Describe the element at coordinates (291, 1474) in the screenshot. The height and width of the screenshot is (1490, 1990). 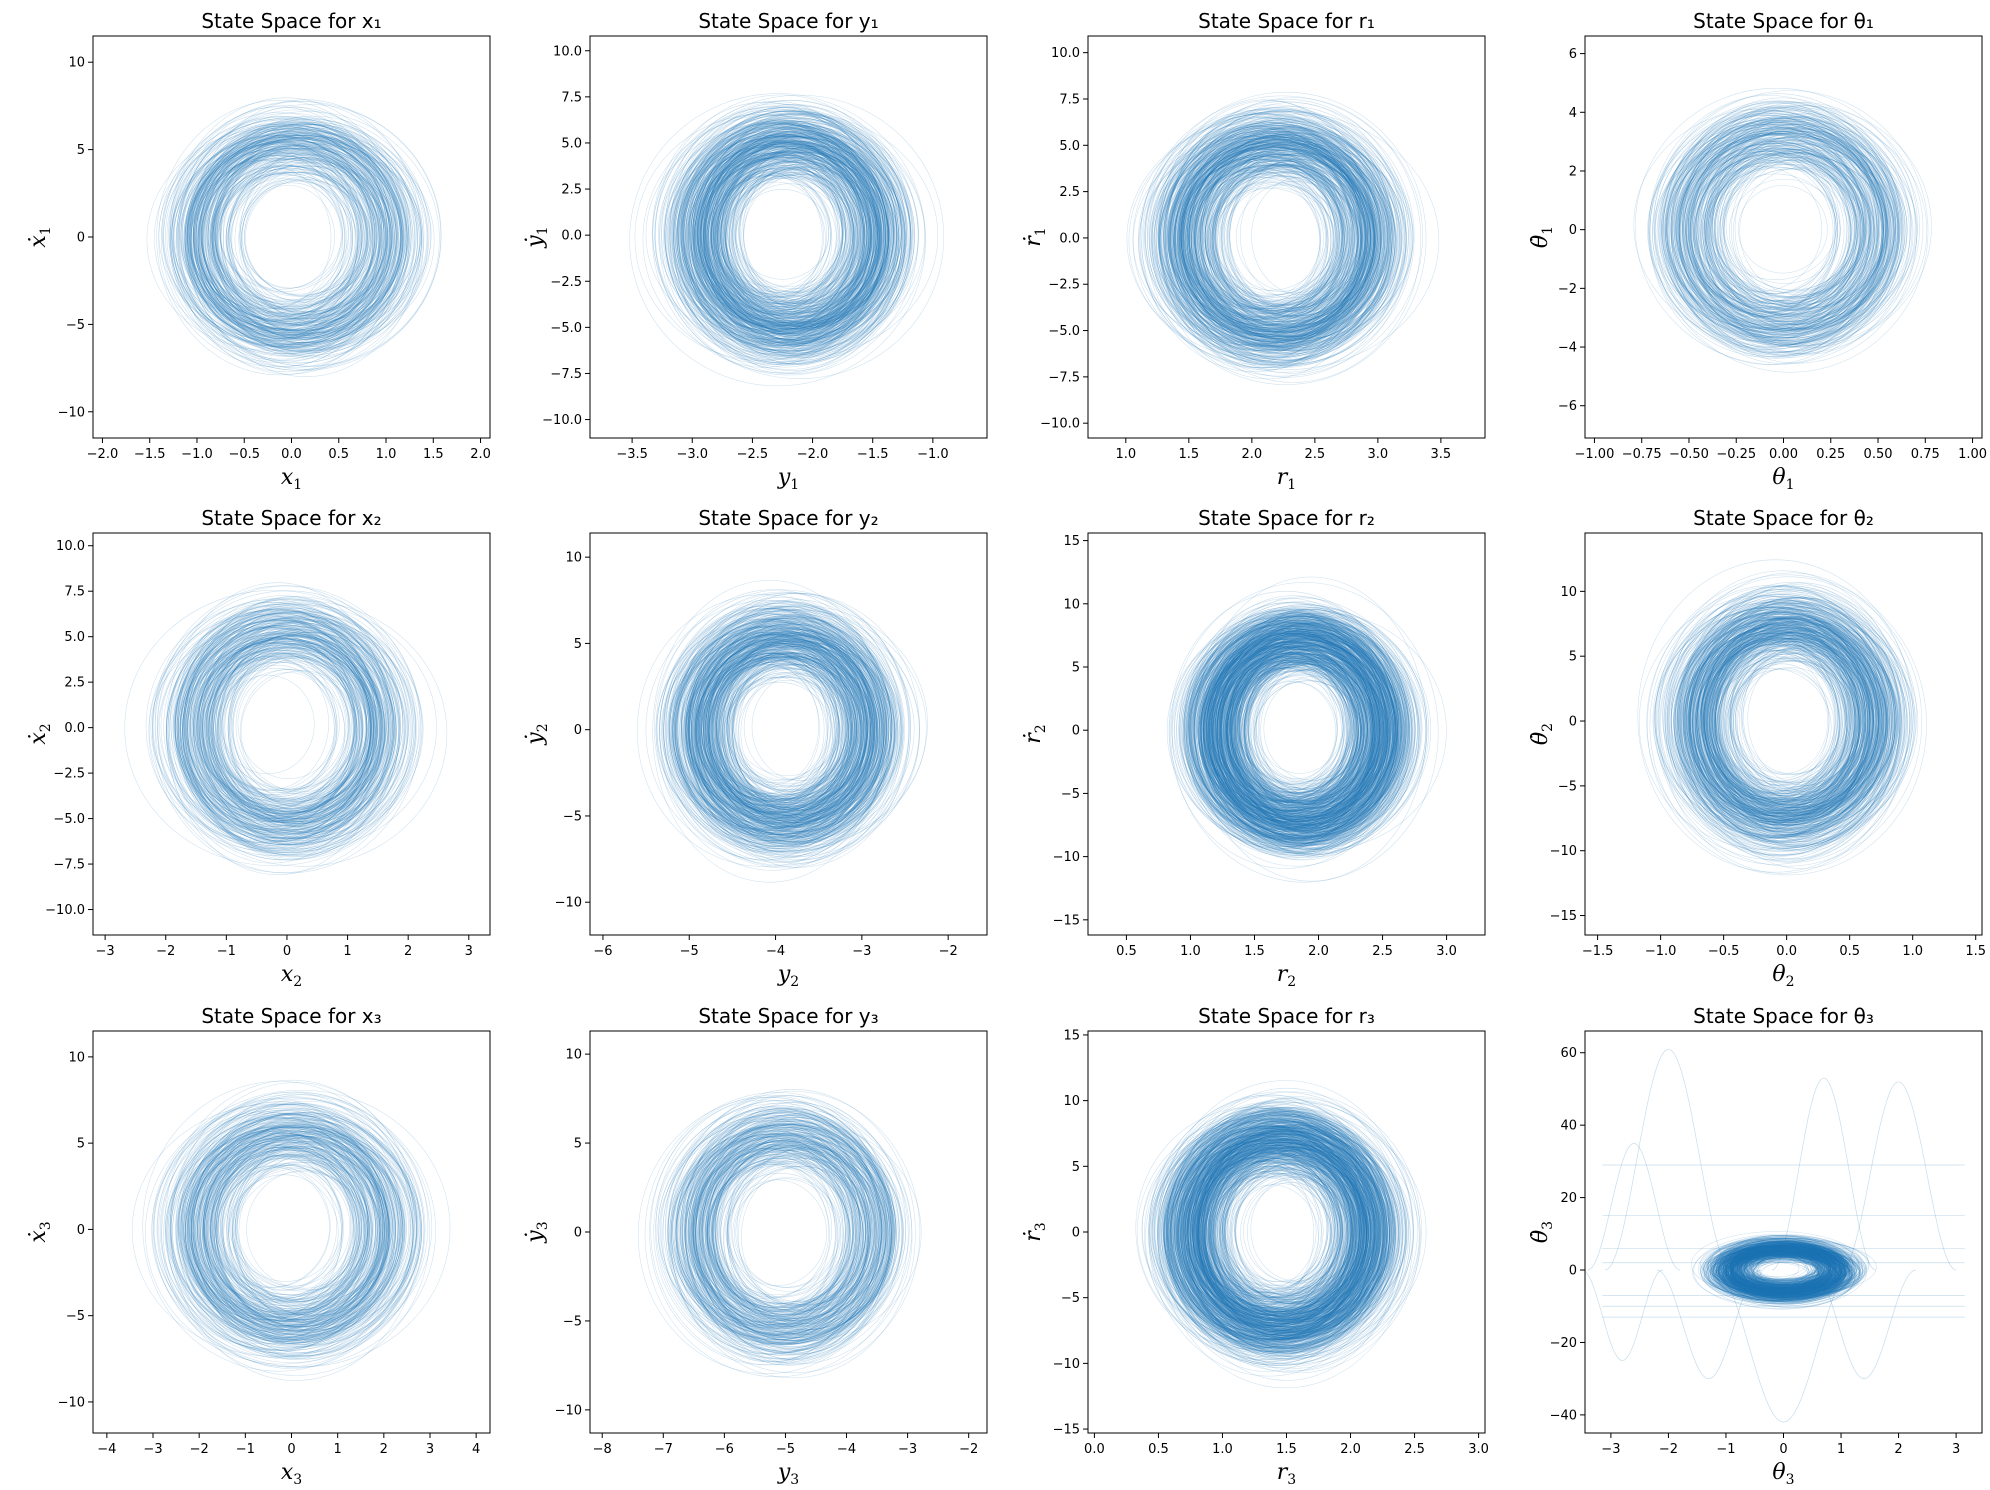
I see `x-axis-label: x3` at that location.